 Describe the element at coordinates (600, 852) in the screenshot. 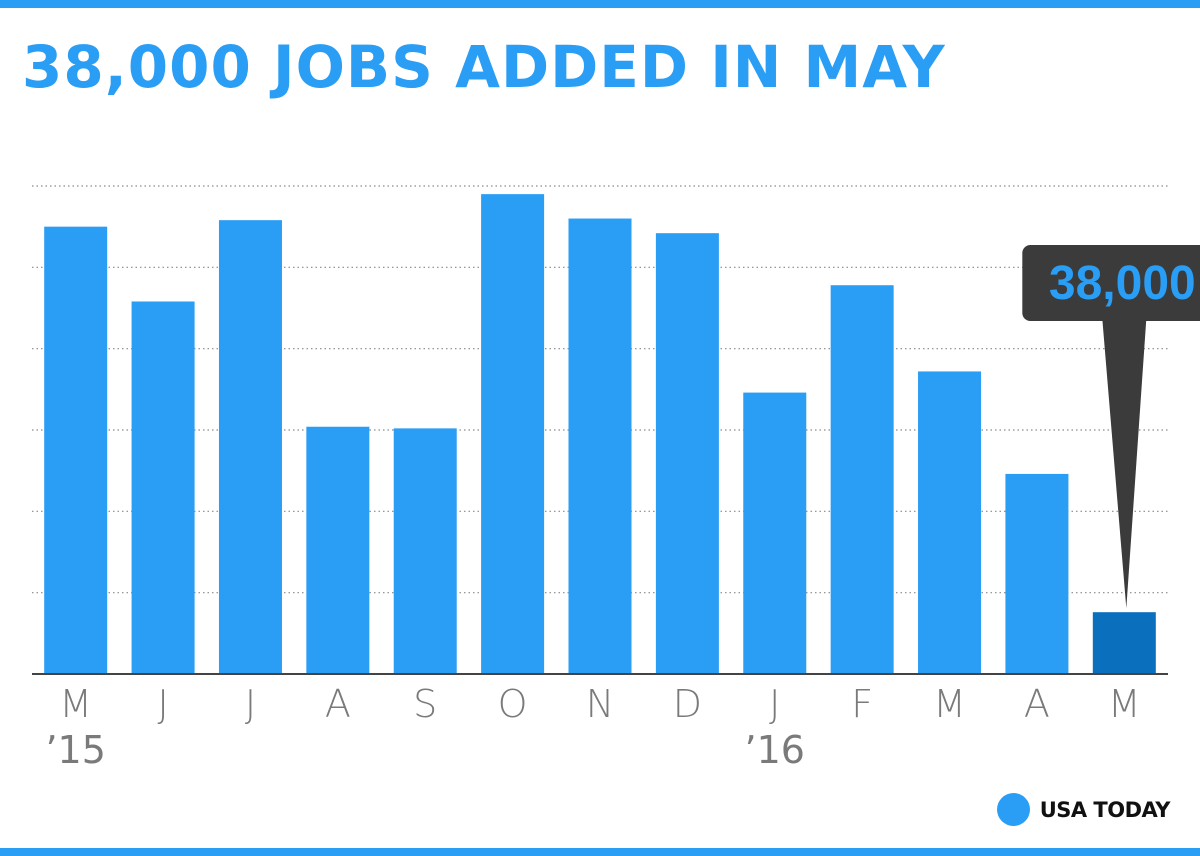

I see `bottom-accent-rule` at that location.